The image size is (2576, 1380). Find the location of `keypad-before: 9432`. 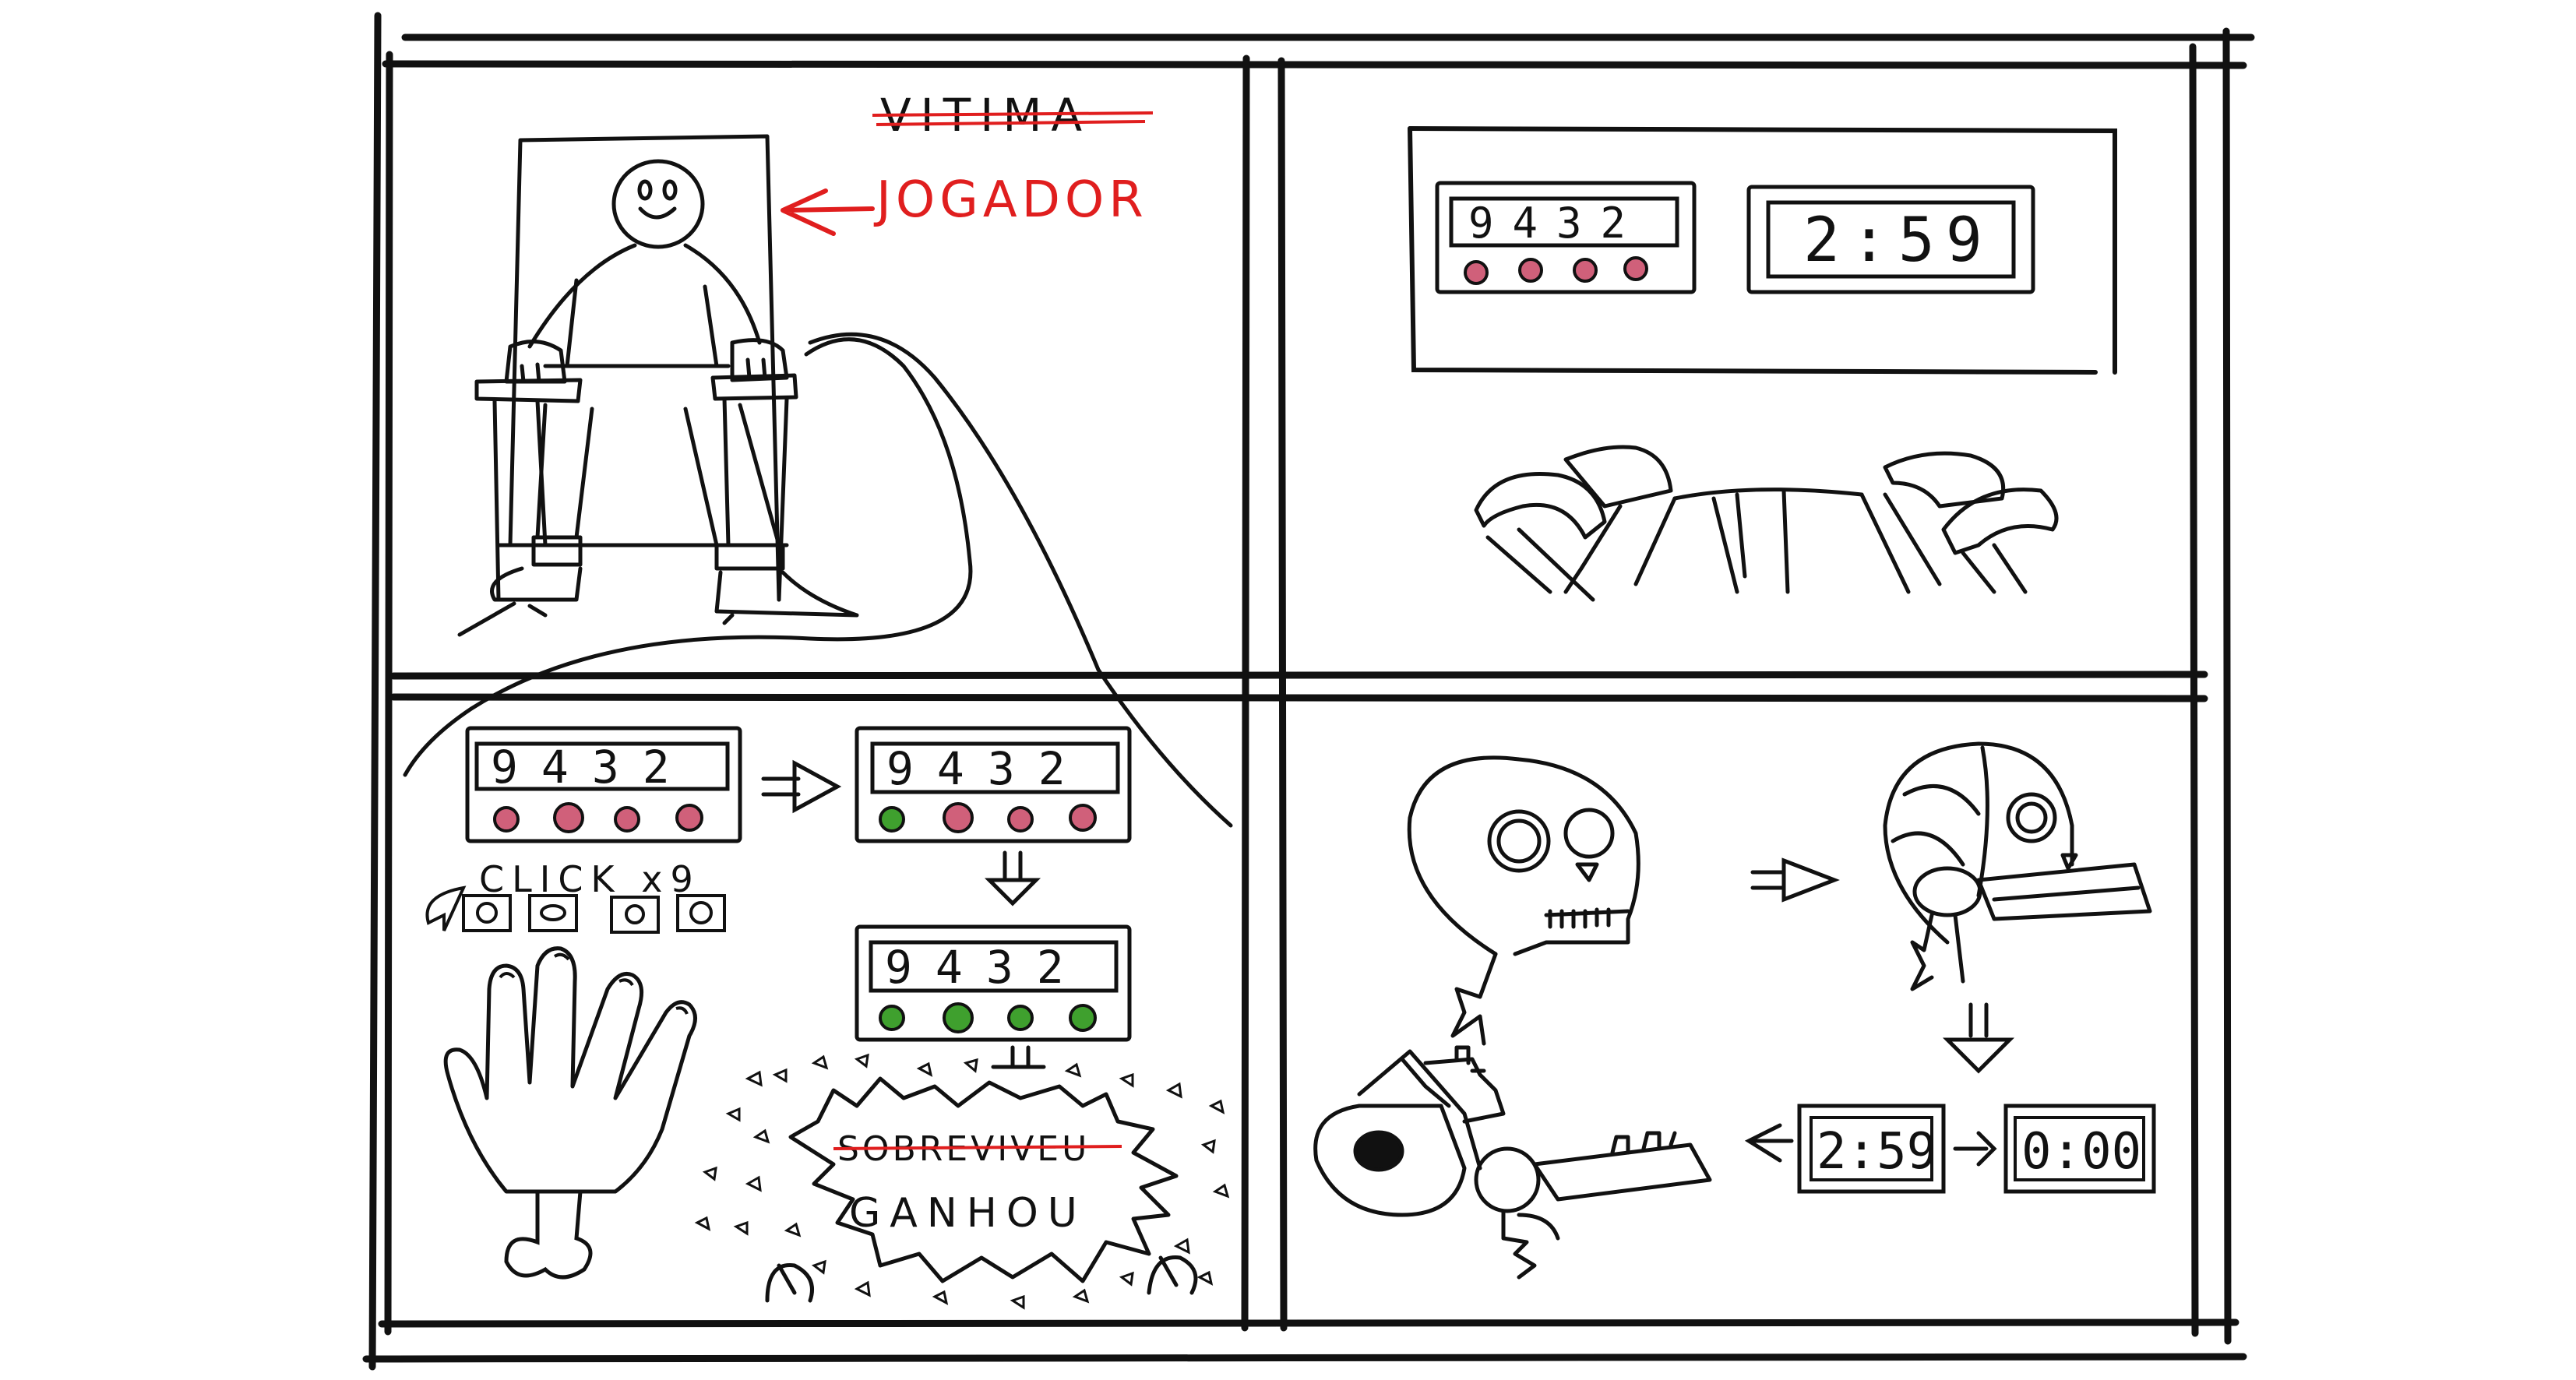

keypad-before: 9432 is located at coordinates (603, 784).